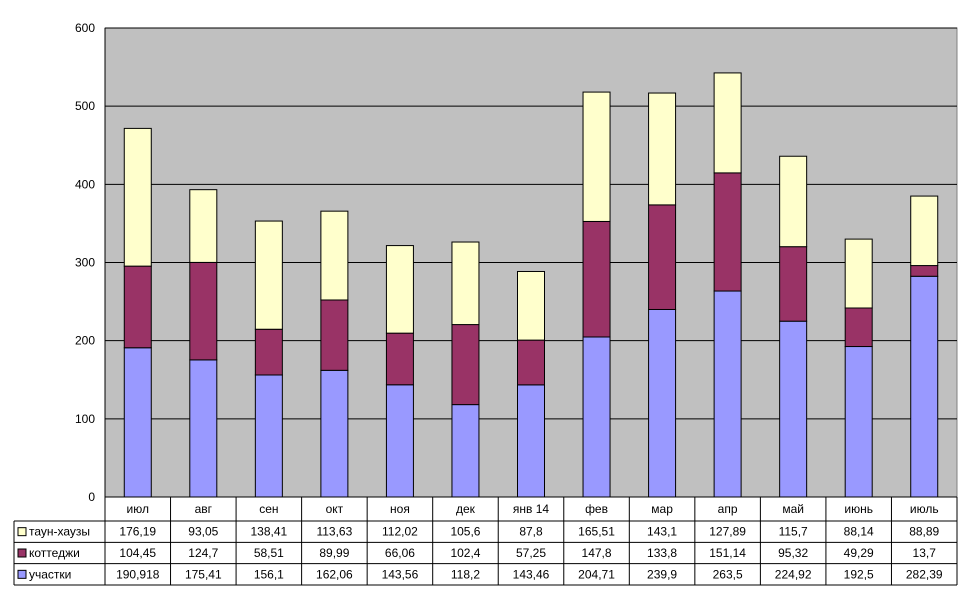 This screenshot has width=972, height=599. Describe the element at coordinates (531, 574) in the screenshot. I see `data-value-label: 143,46` at that location.